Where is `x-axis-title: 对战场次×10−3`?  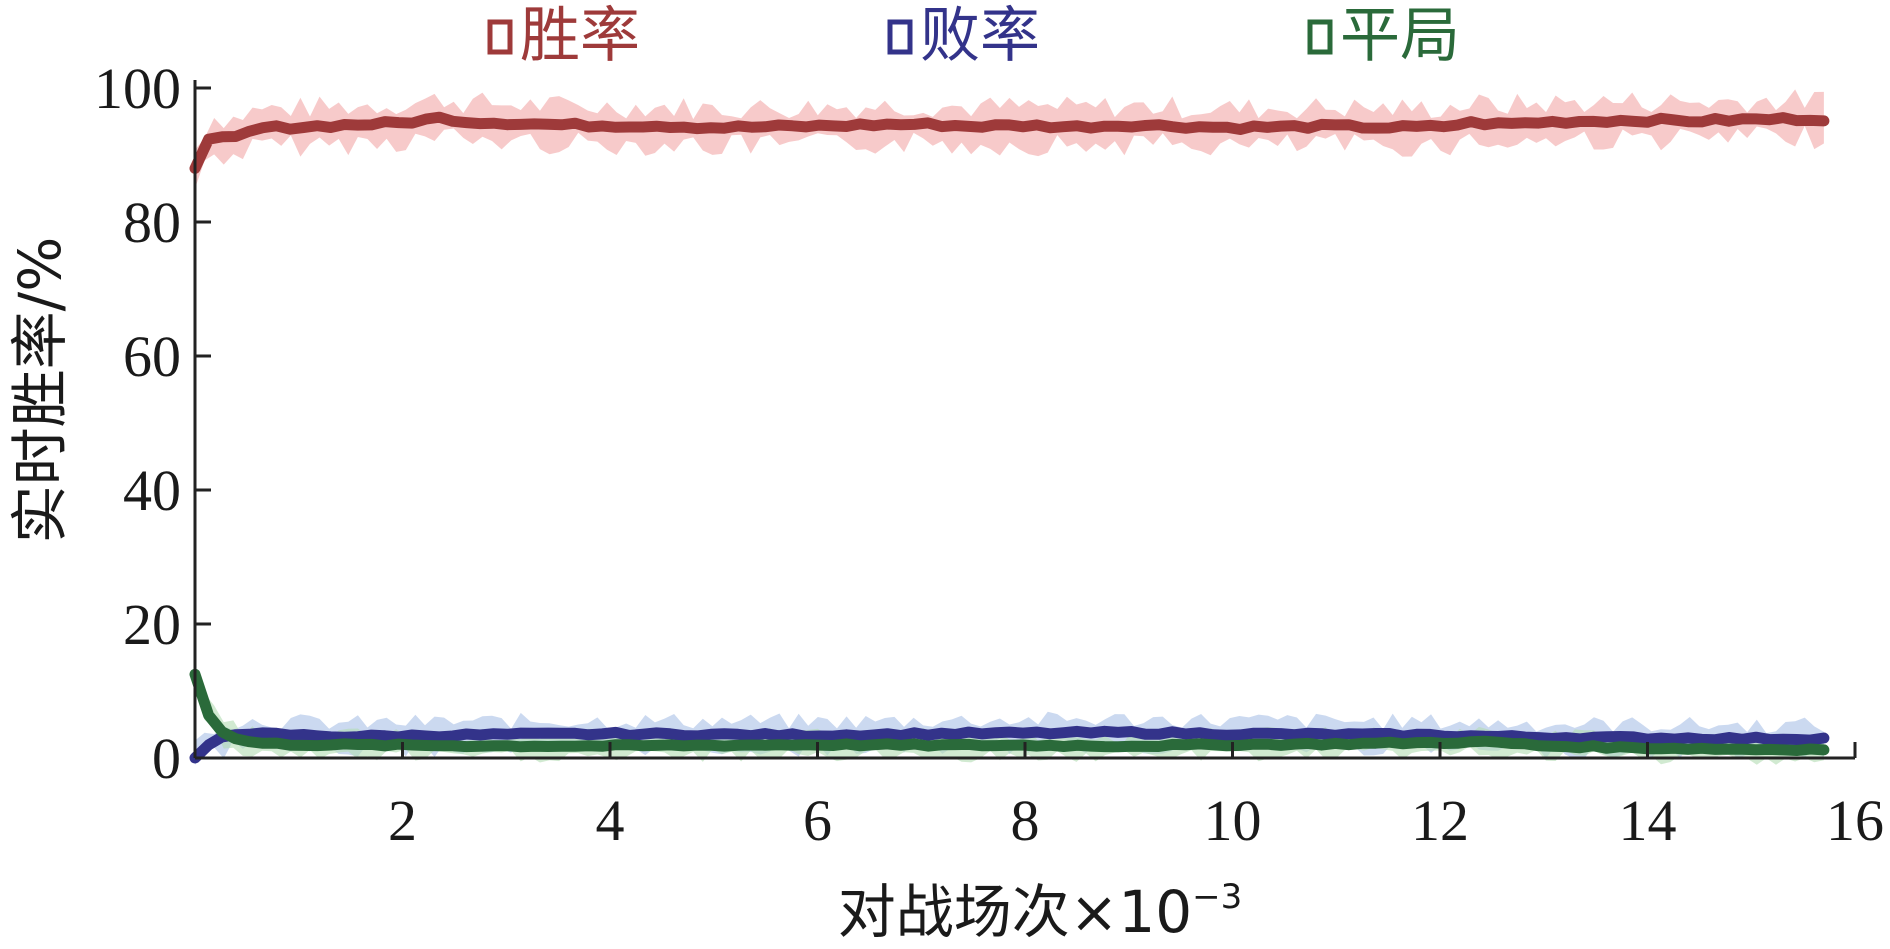
x-axis-title: 对战场次×10−3 is located at coordinates (1040, 911).